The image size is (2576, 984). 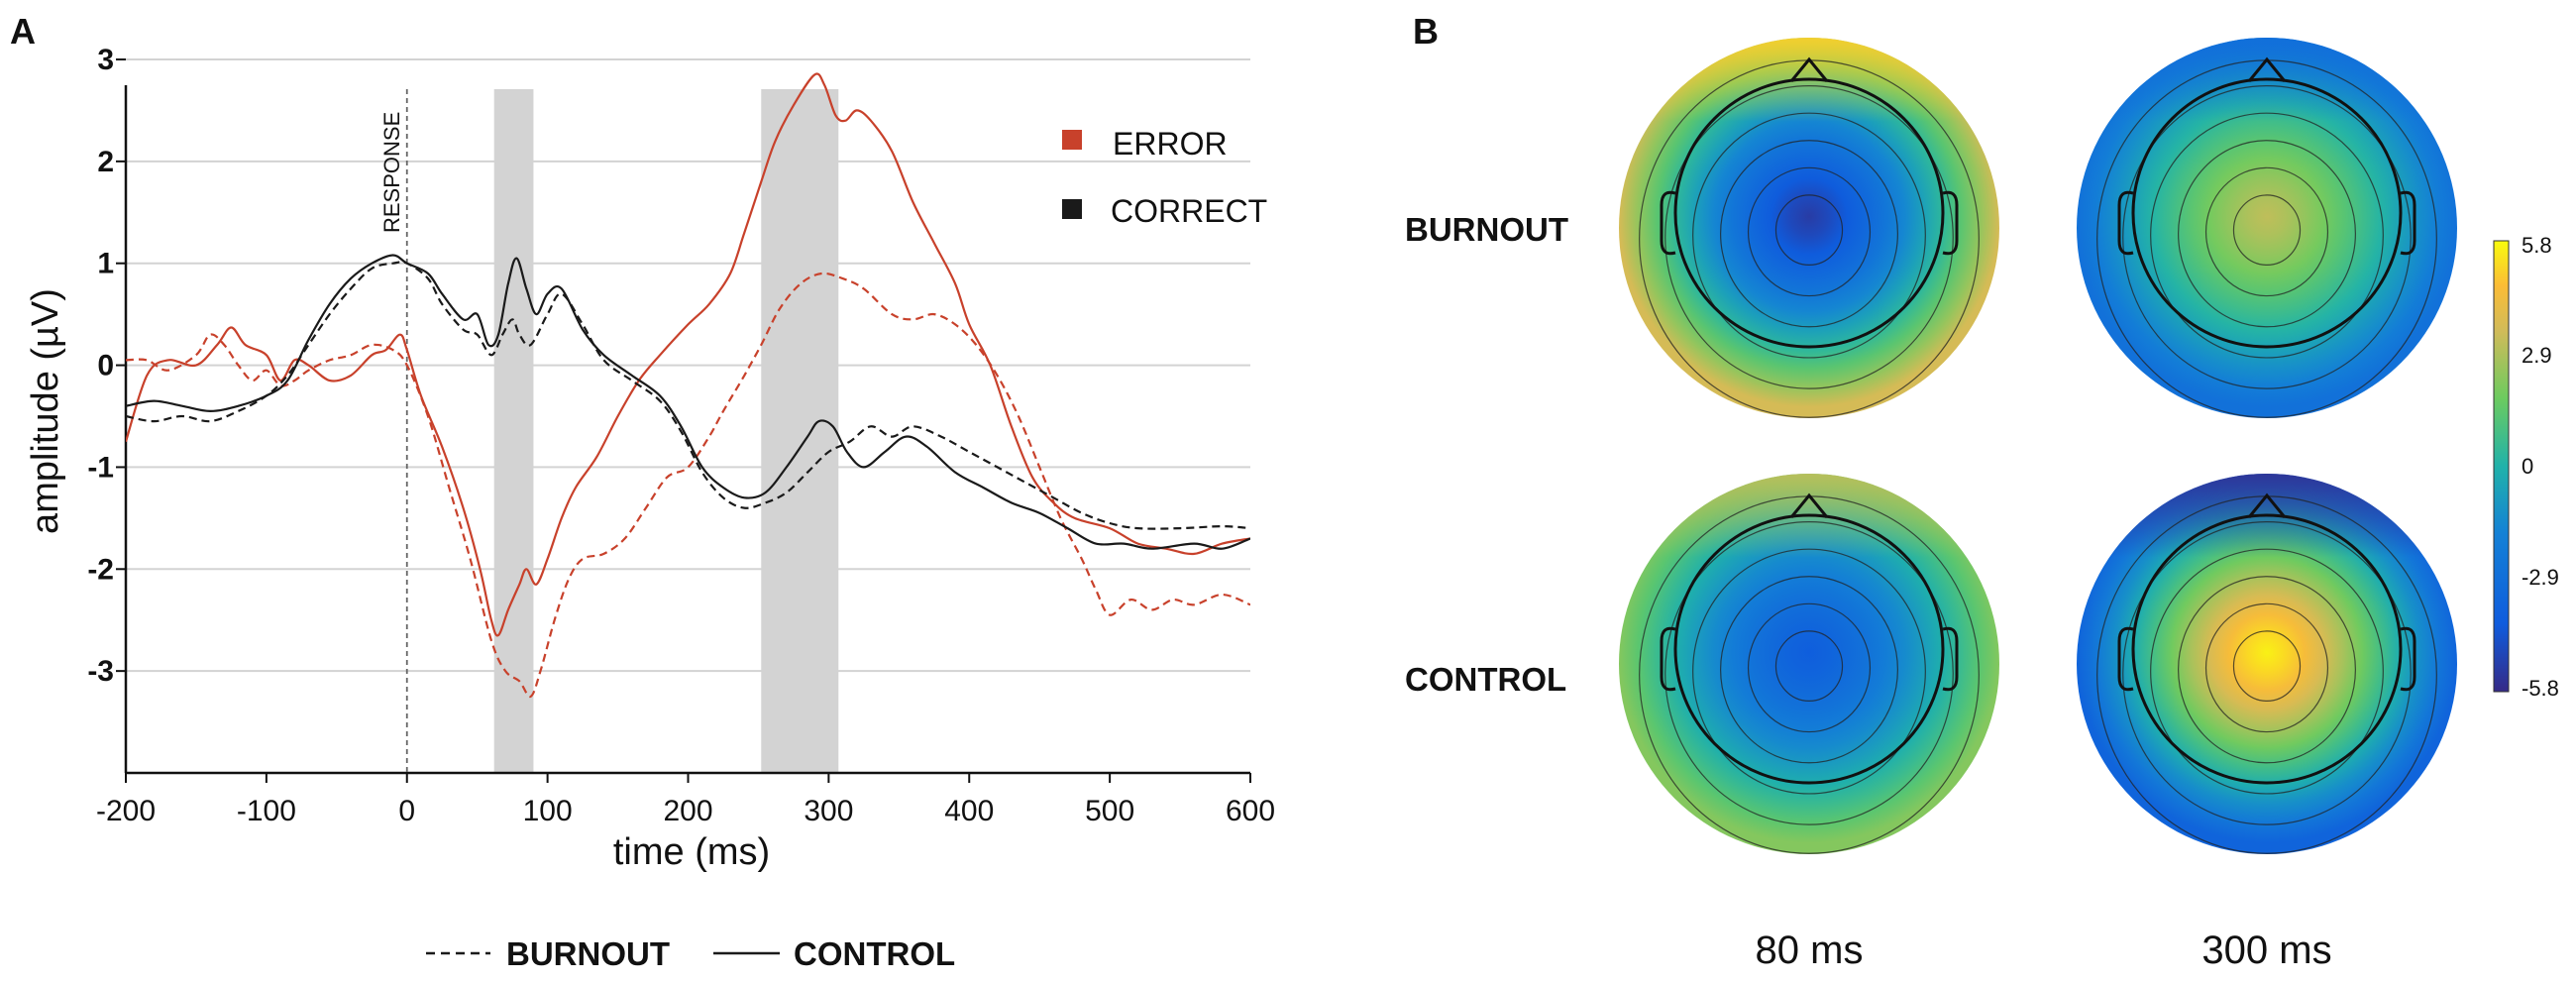 What do you see at coordinates (2266, 950) in the screenshot?
I see `col-label-300ms: 300 ms` at bounding box center [2266, 950].